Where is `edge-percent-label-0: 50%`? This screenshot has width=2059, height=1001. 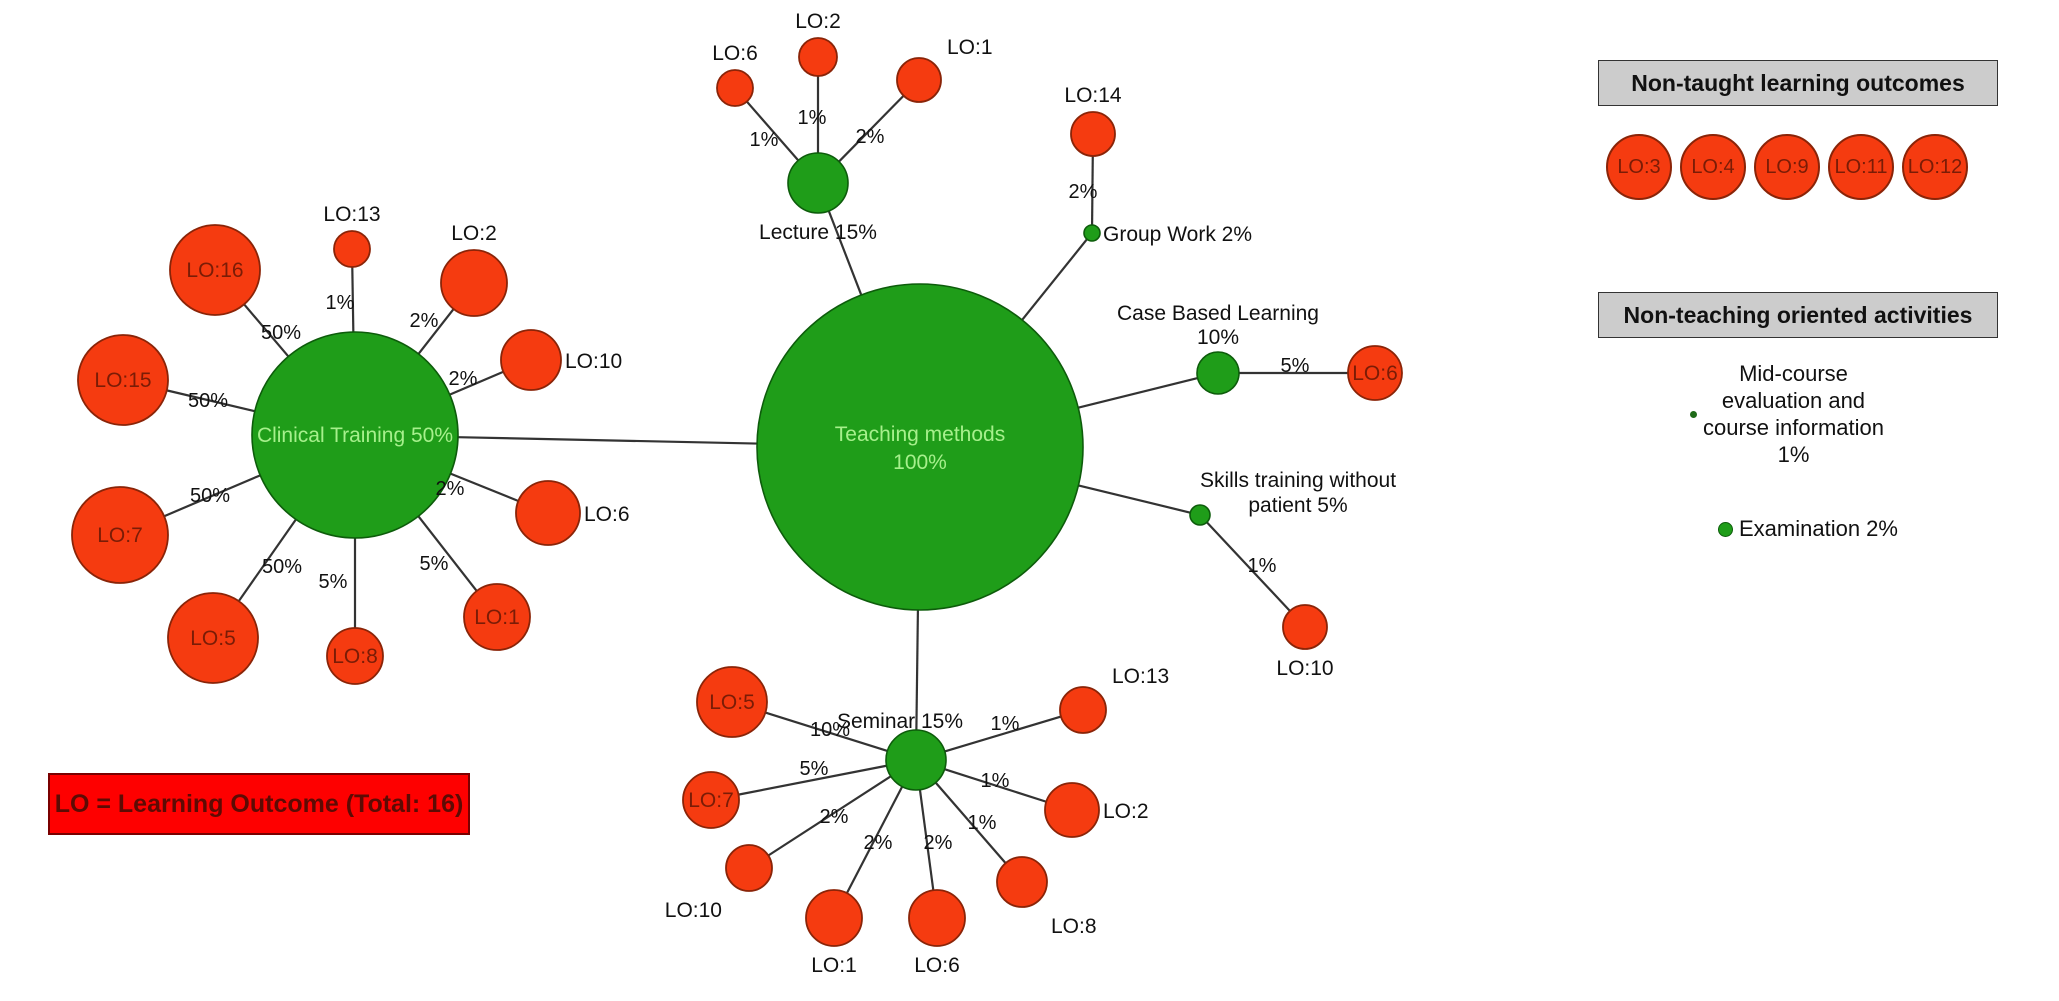
edge-percent-label-0: 50% is located at coordinates (281, 333).